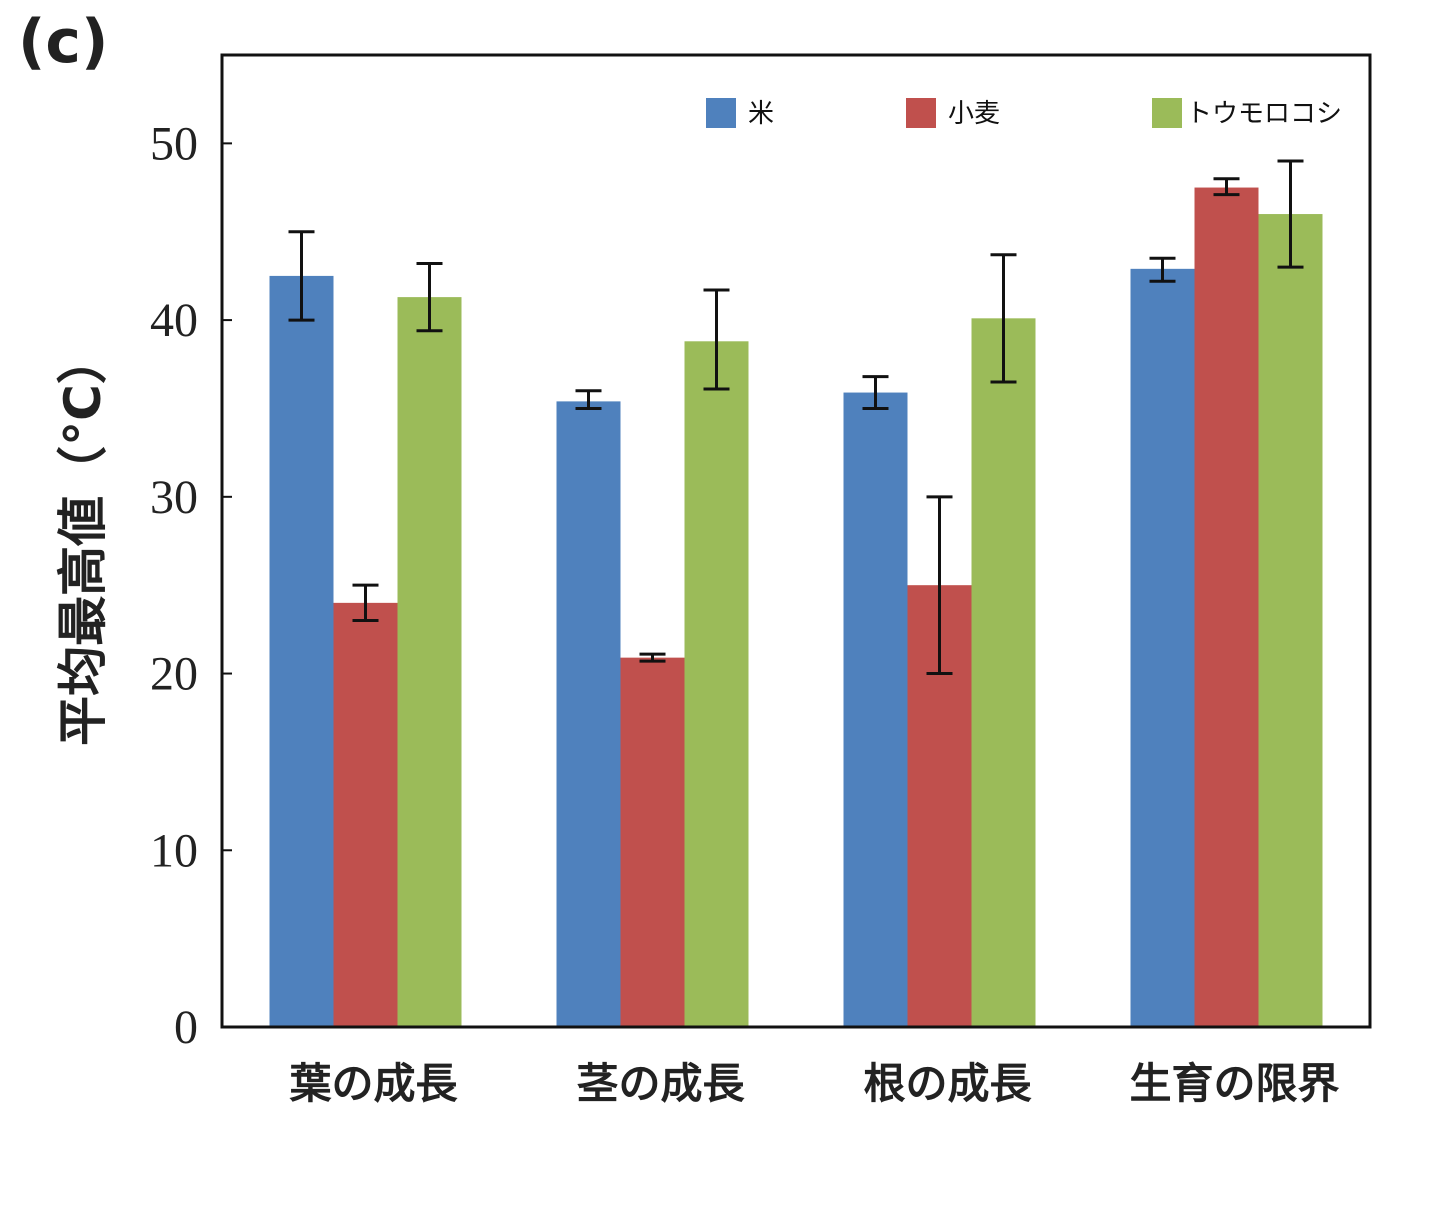  I want to click on panel-label: (c), so click(63, 42).